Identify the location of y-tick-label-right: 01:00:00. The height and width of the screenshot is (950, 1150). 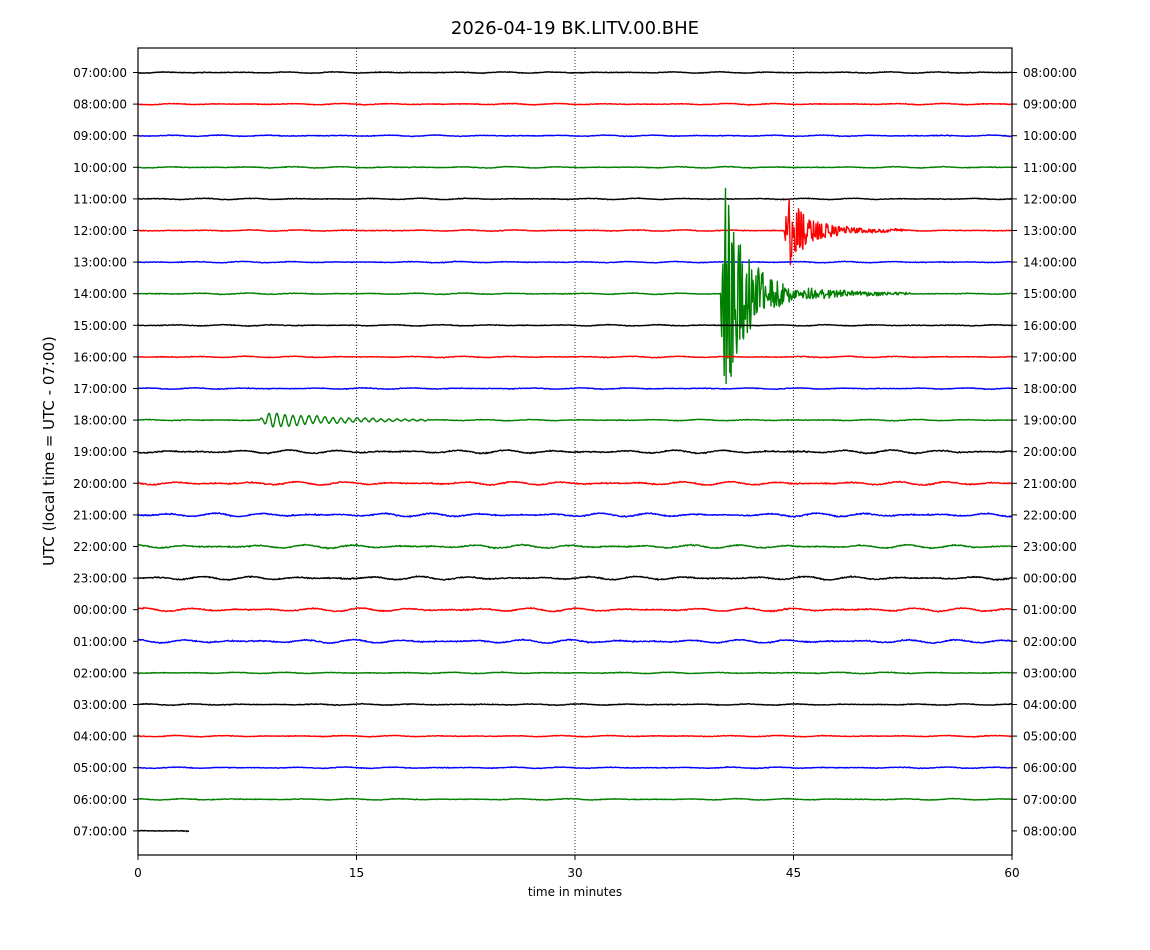
(1050, 610).